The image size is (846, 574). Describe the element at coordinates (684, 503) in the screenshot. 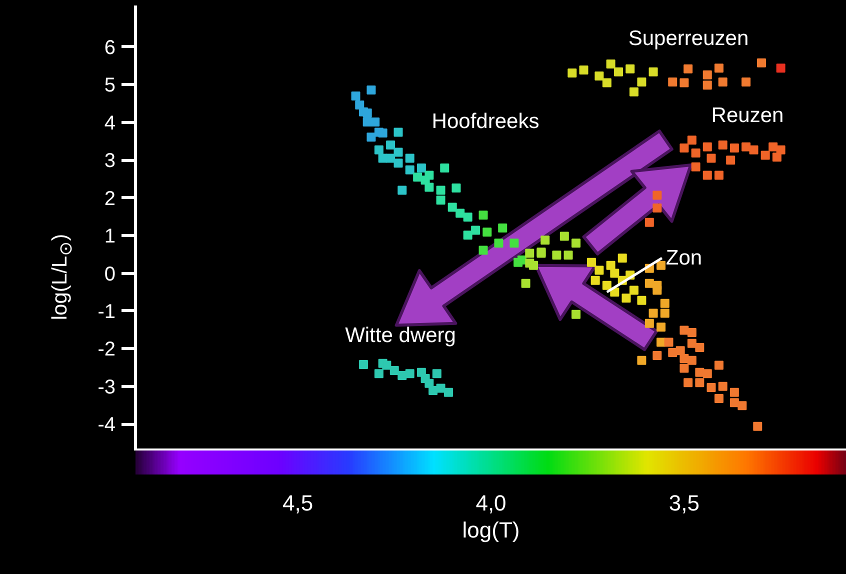

I see `x-tick-label: 3,5` at that location.